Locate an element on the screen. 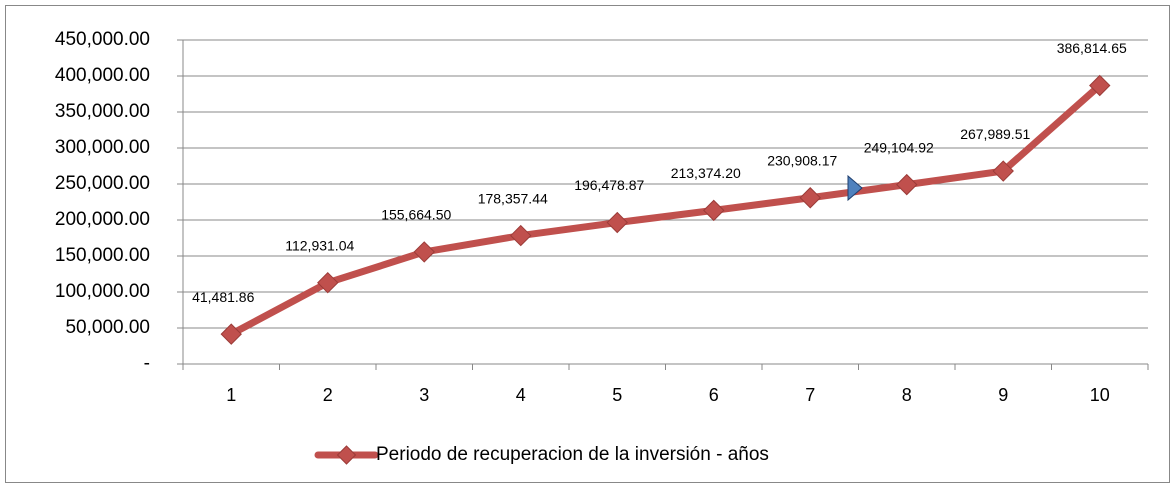  y-tick-label: 450,000.00 is located at coordinates (102, 39).